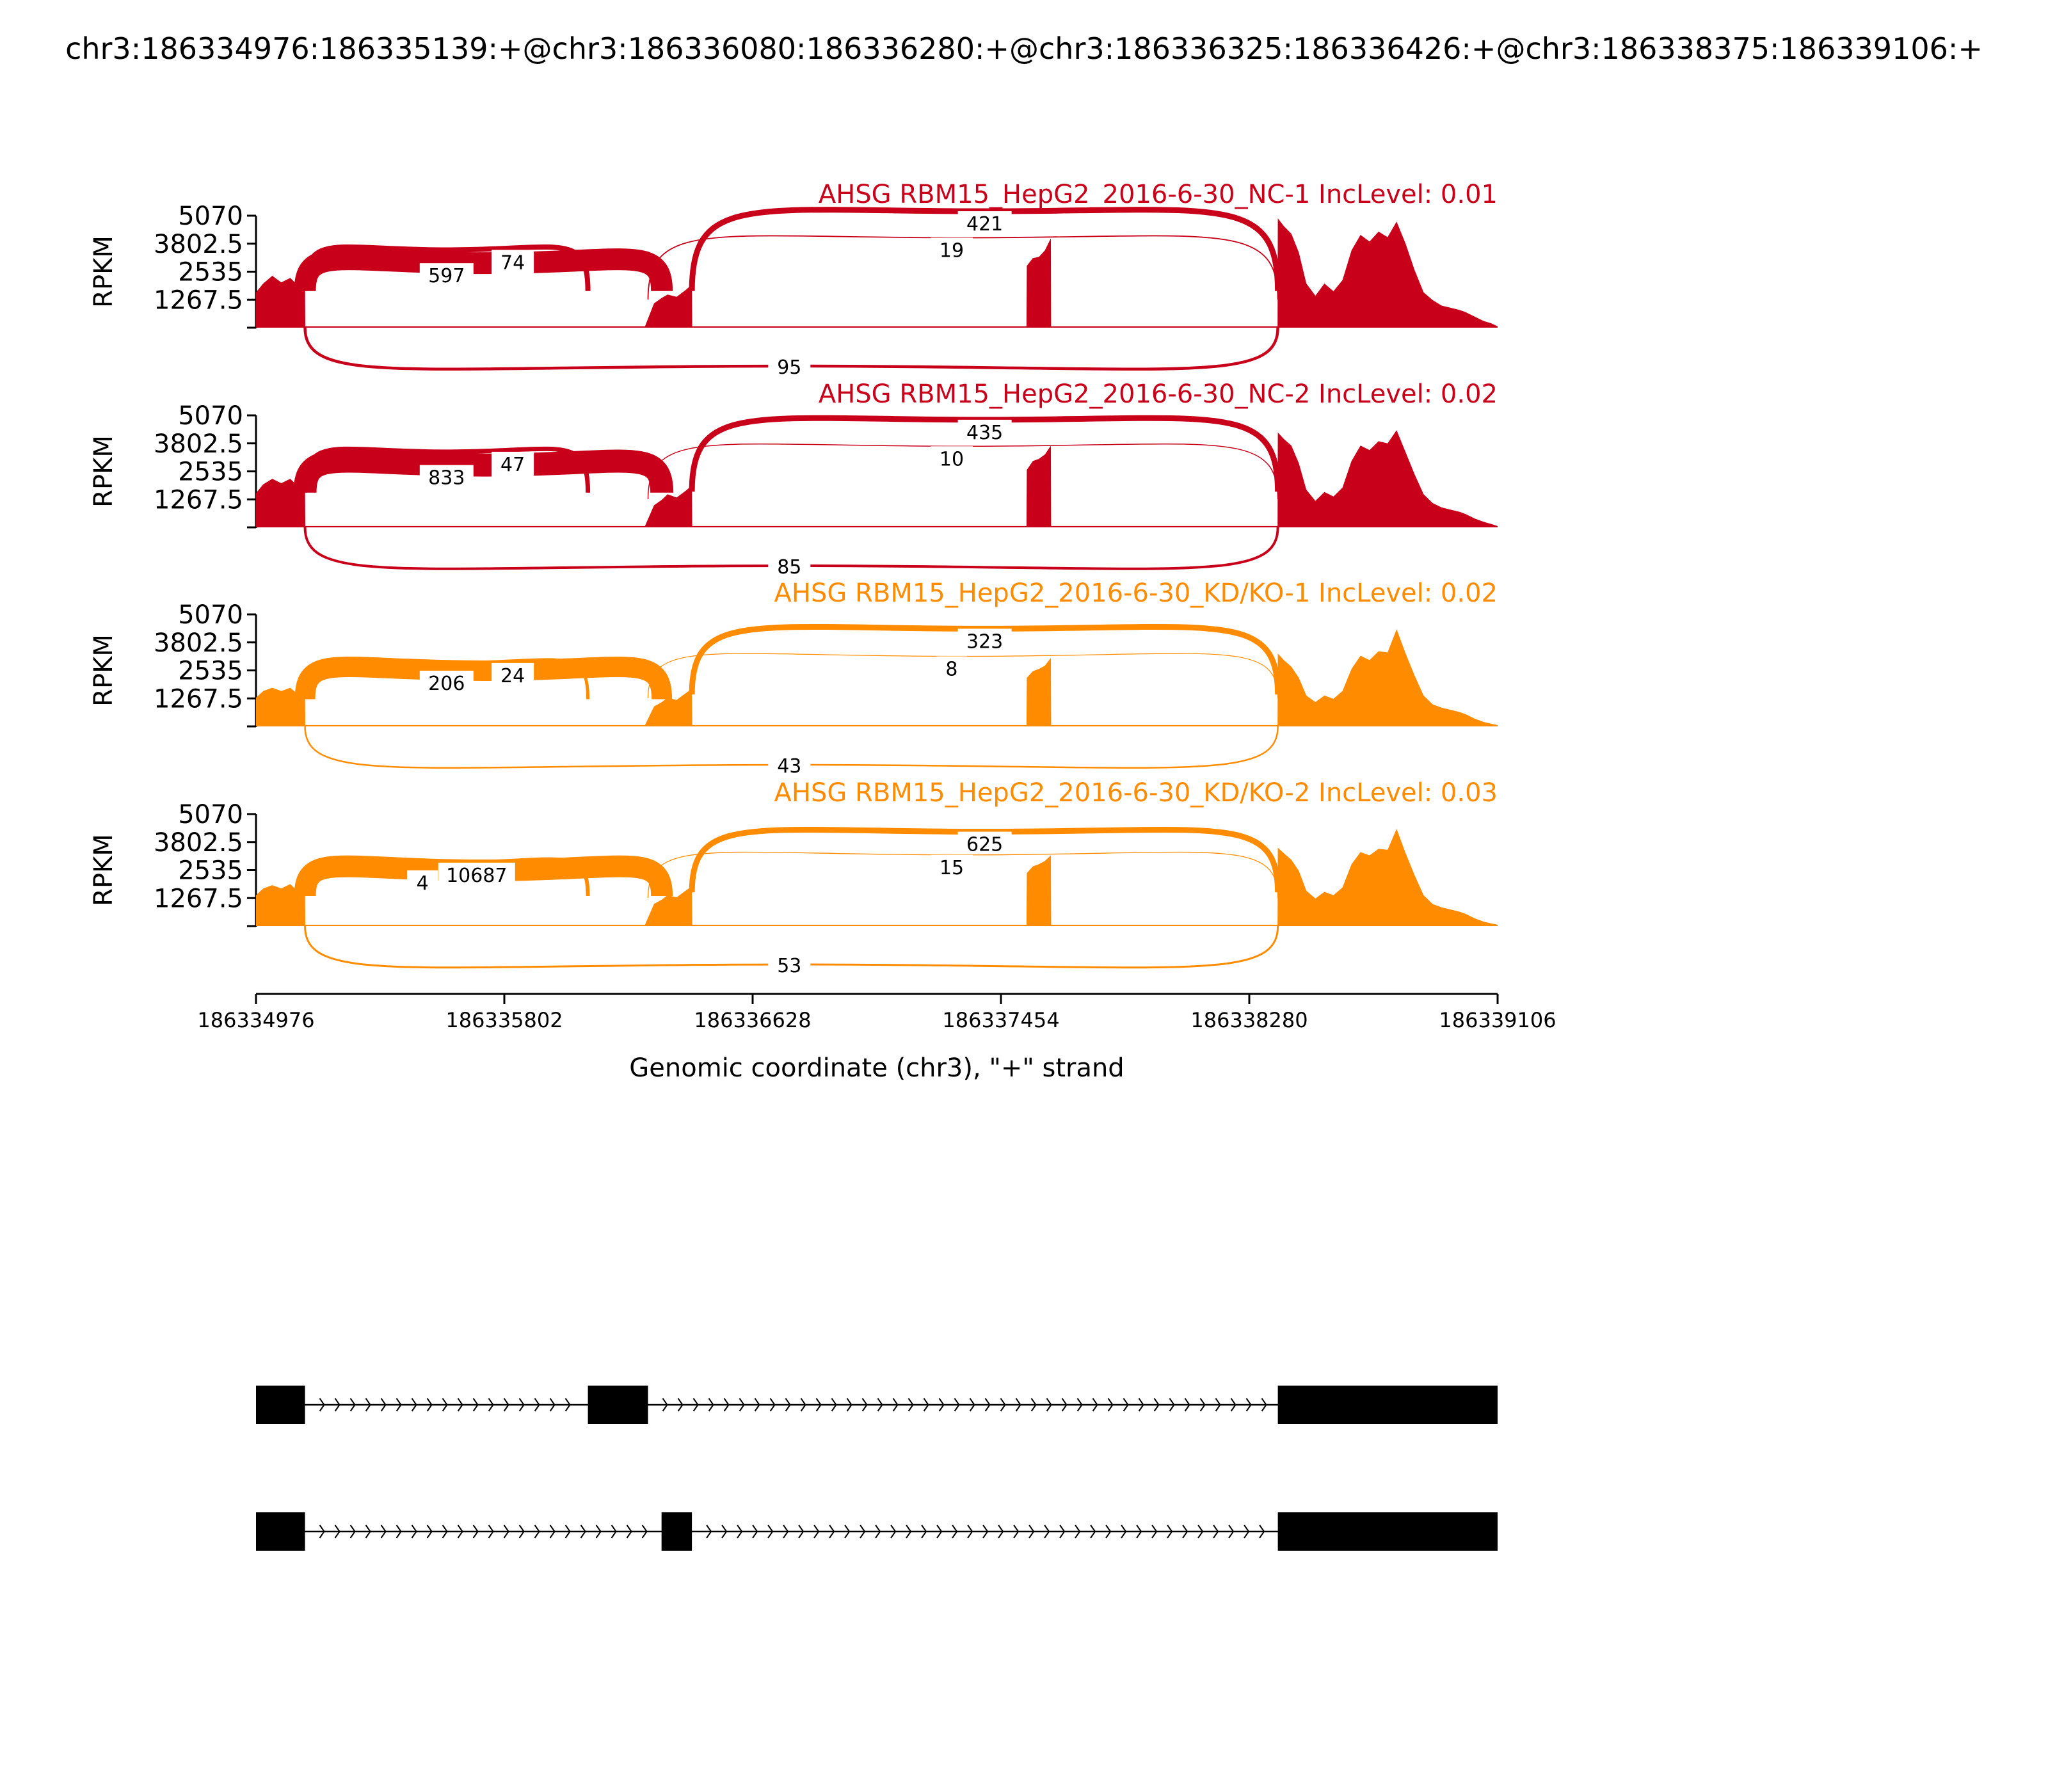  What do you see at coordinates (877, 1468) in the screenshot?
I see `isoform-models` at bounding box center [877, 1468].